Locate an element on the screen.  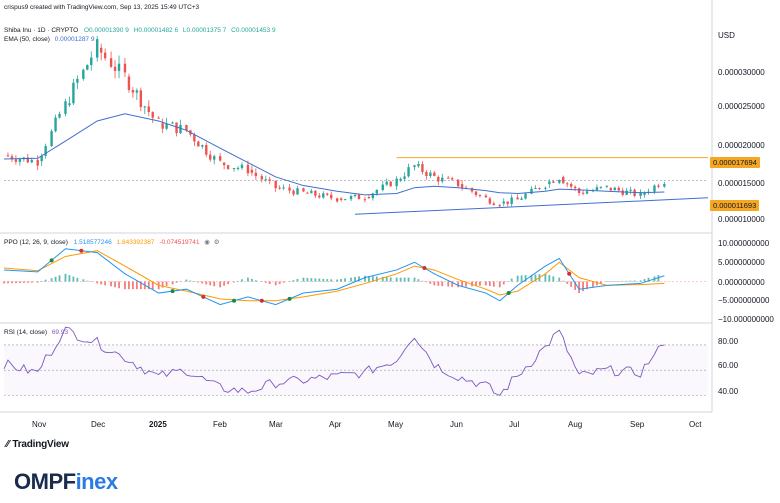
resistance-price-tag: 0.000017694 is located at coordinates (735, 162).